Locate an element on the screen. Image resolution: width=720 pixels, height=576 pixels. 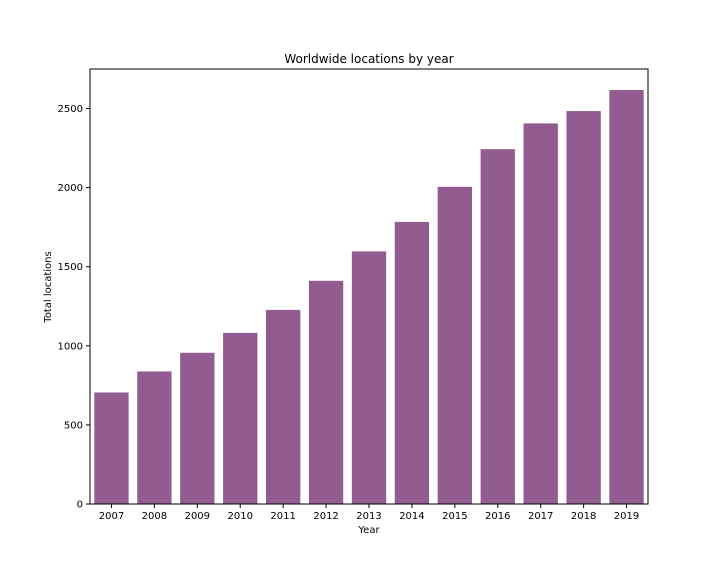
x-axis-label: Year is located at coordinates (368, 530).